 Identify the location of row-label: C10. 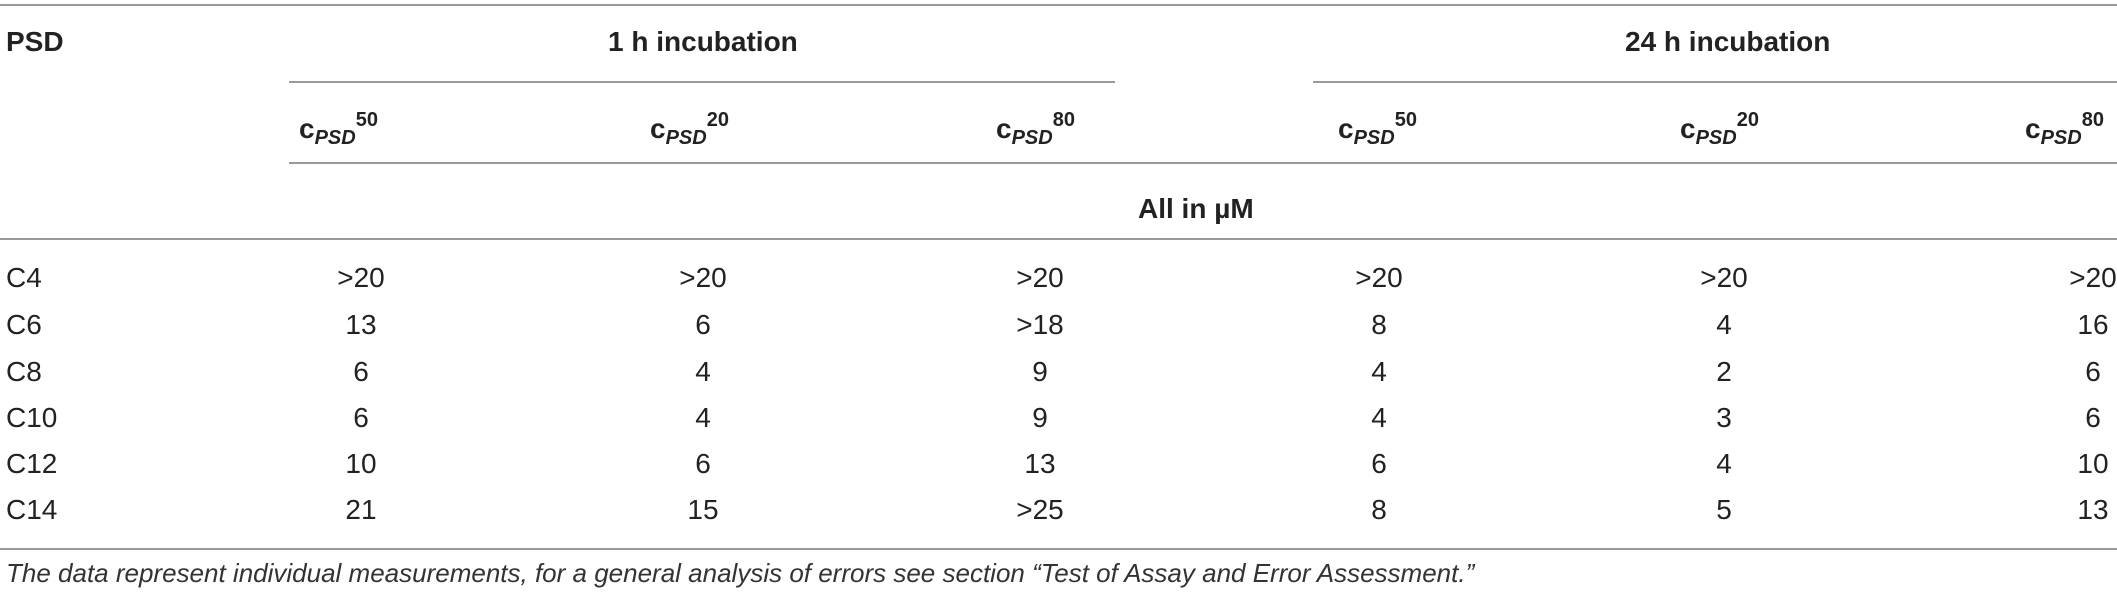
(32, 417).